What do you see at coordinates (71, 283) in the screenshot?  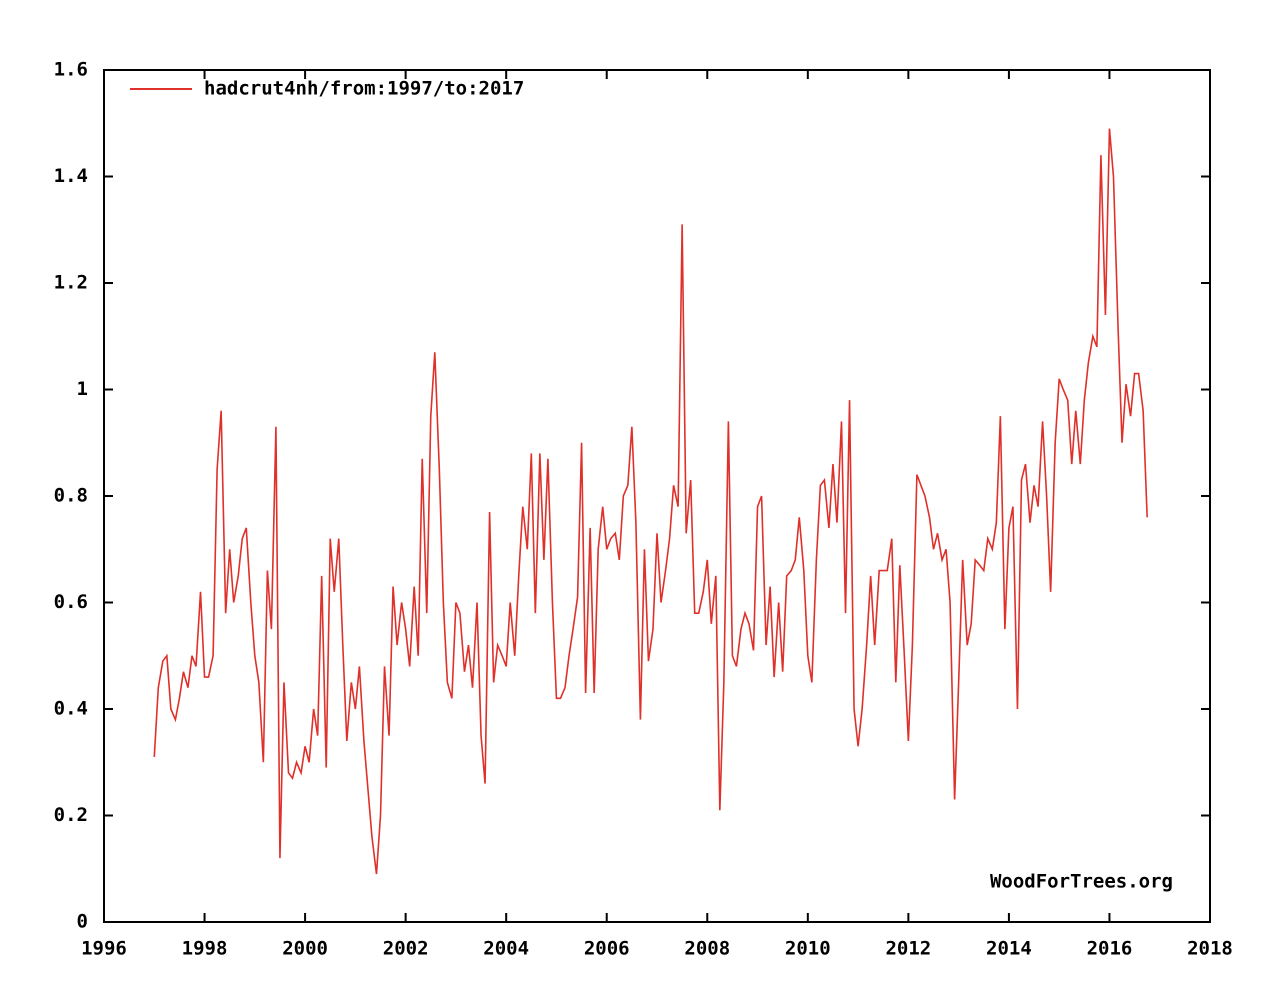 I see `y-tick-label: 1.2` at bounding box center [71, 283].